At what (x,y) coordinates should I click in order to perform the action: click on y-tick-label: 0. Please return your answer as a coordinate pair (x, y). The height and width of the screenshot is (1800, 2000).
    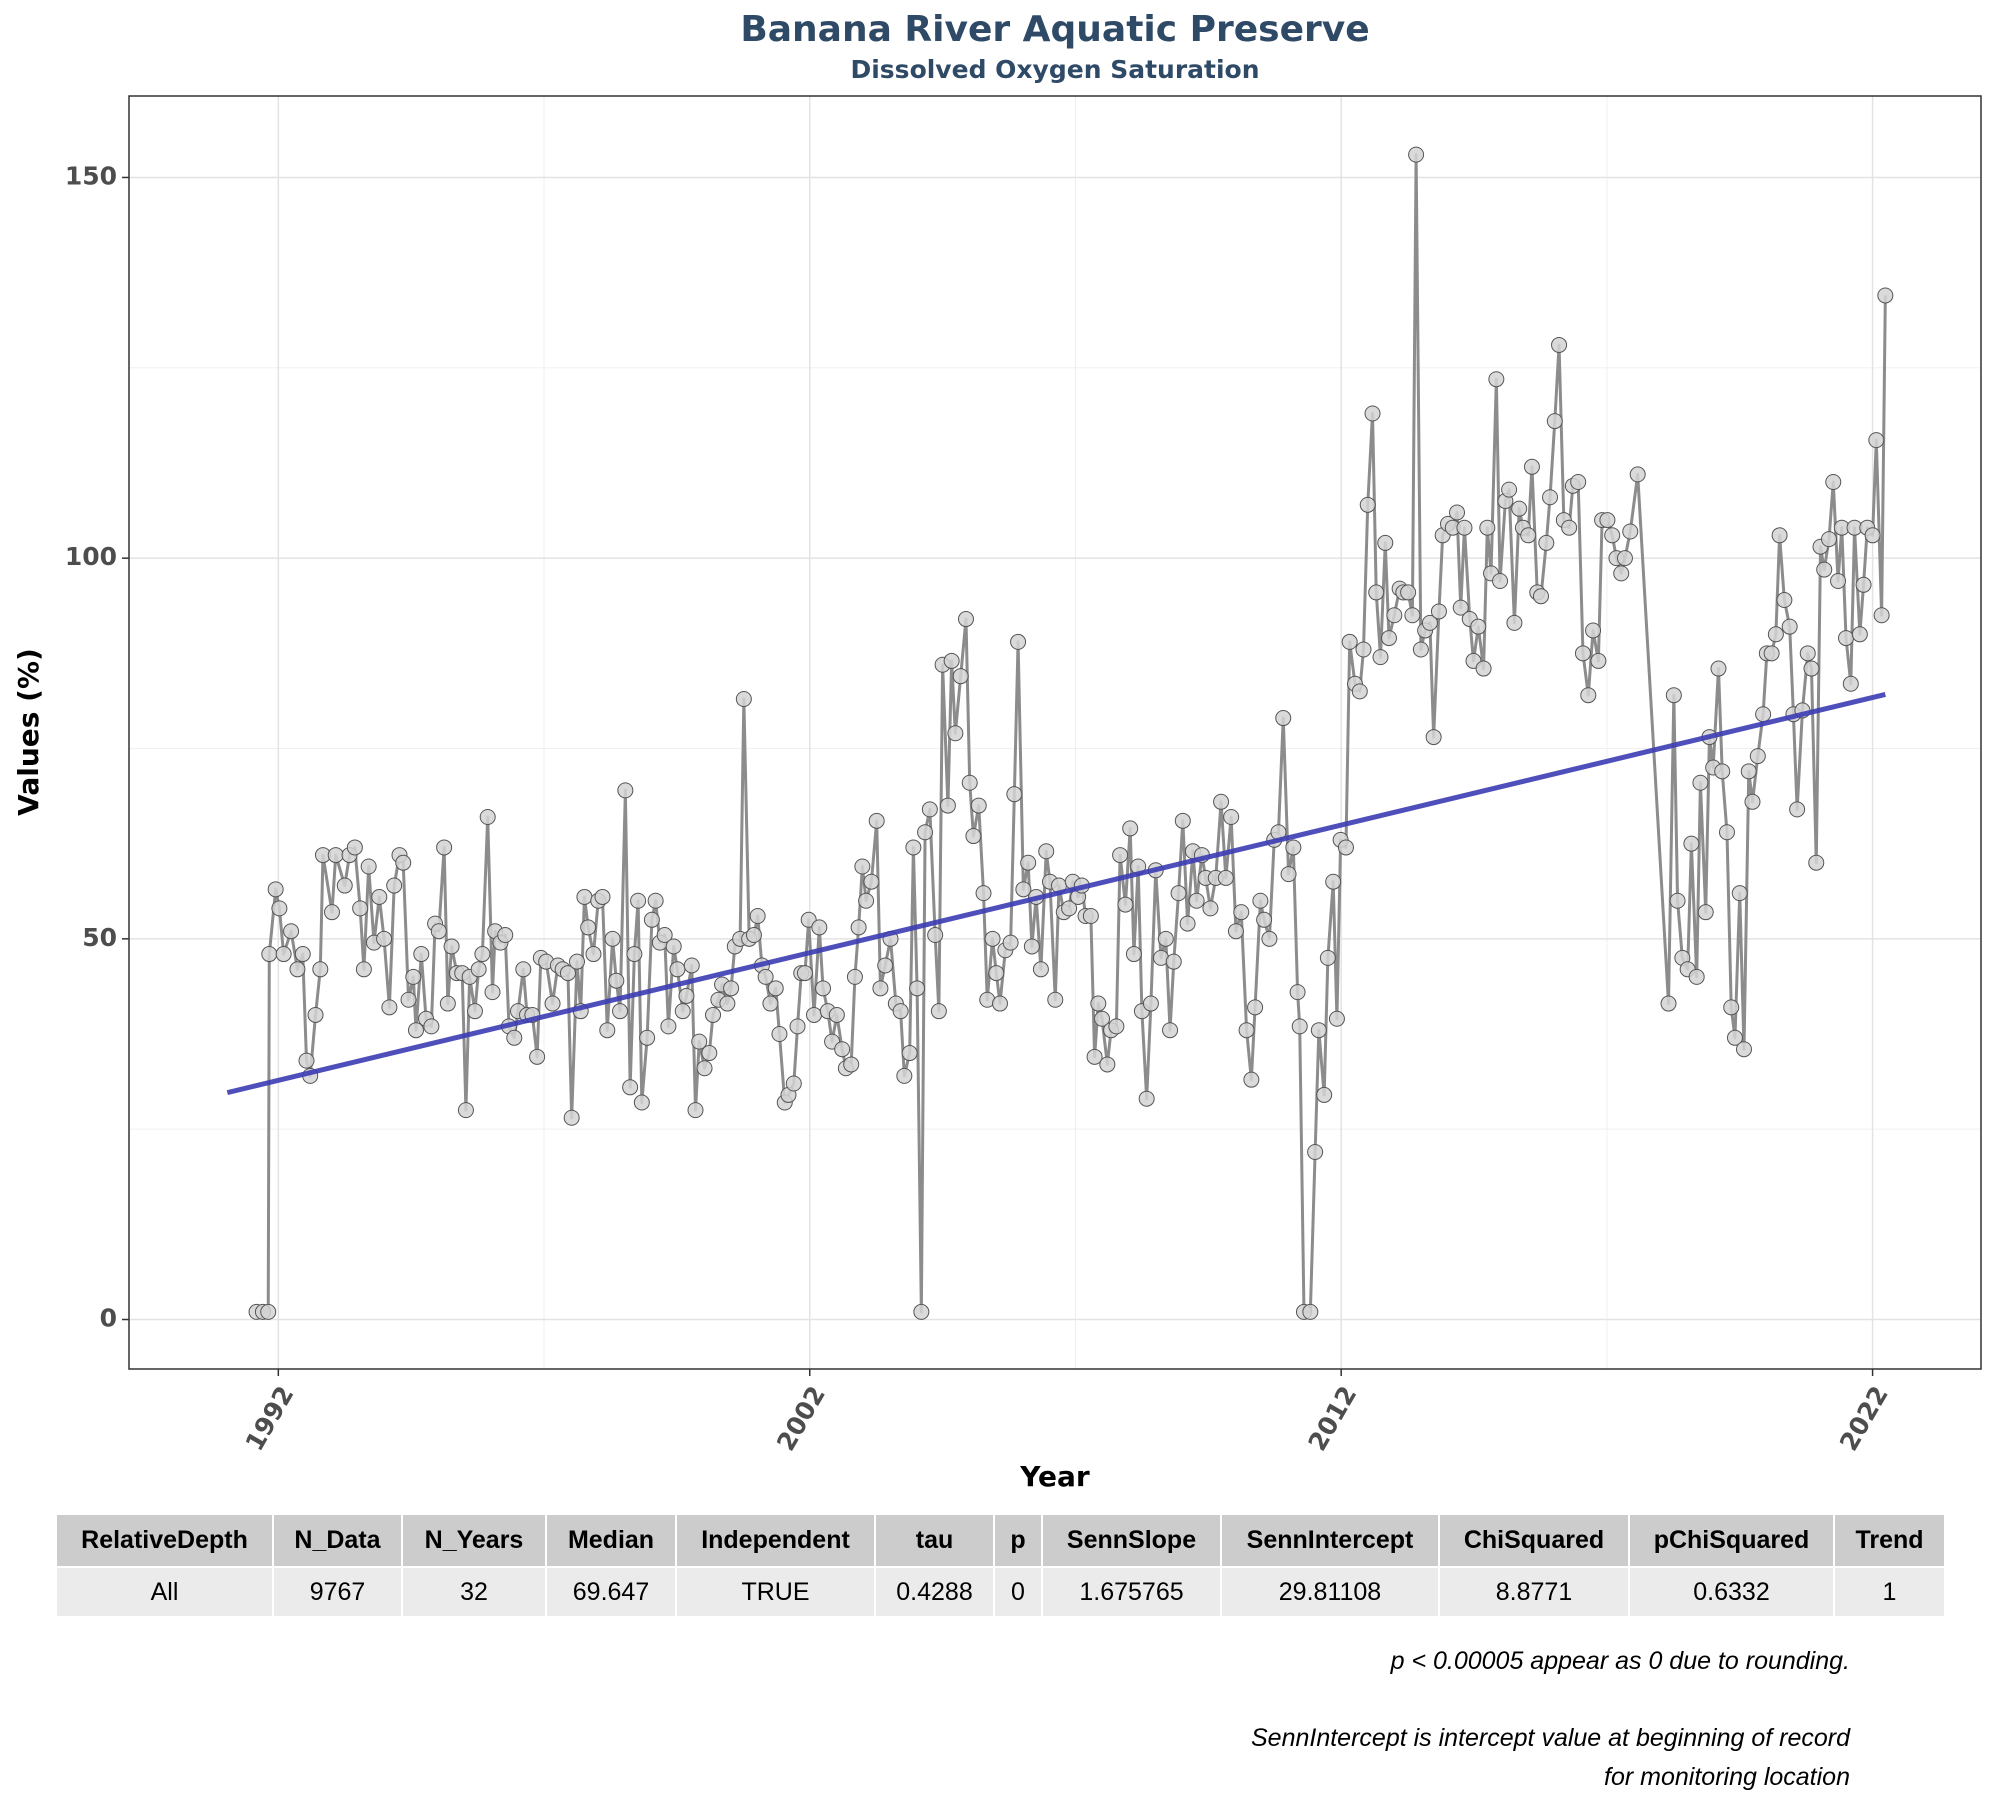
    Looking at the image, I should click on (108, 1318).